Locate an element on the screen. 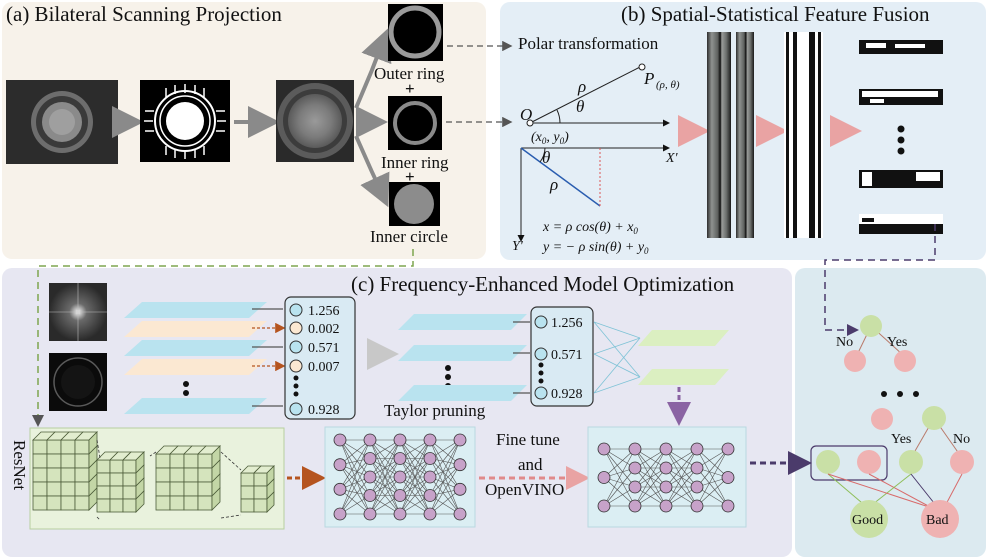 The image size is (988, 559). inner-circle-label: Inner circle is located at coordinates (409, 236).